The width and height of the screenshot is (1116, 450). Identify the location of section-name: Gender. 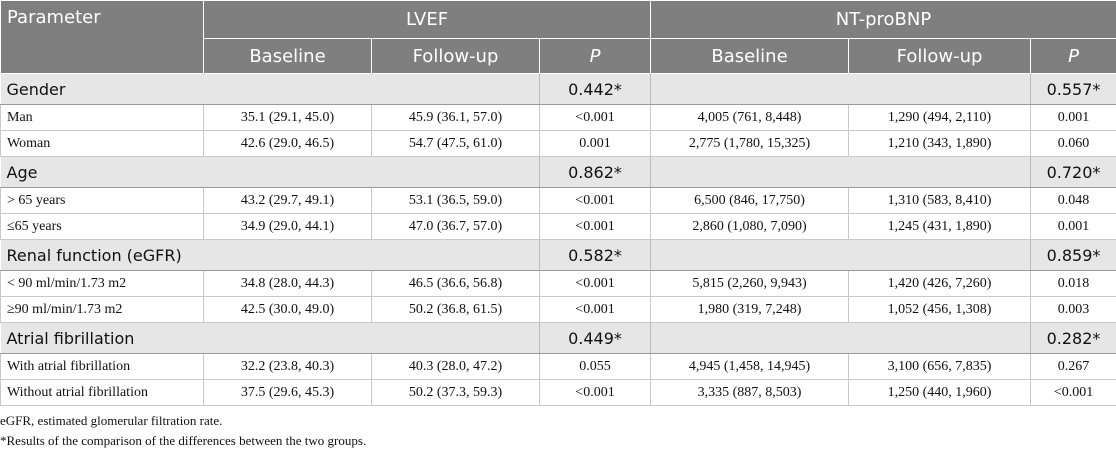
(270, 89).